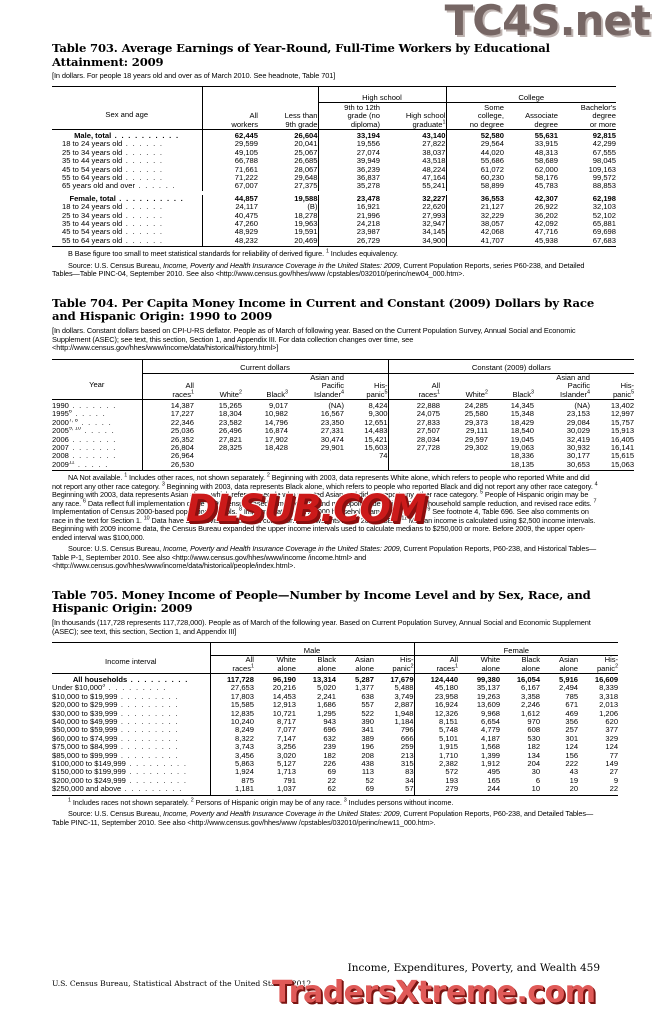 This screenshot has height=1024, width=652. I want to click on cell-value: 182, so click(534, 747).